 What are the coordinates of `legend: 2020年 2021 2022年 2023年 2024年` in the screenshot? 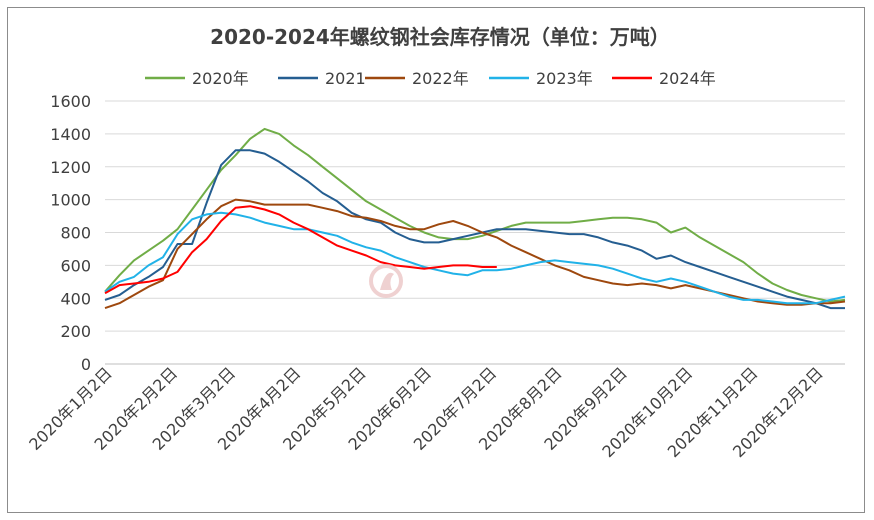 It's located at (430, 78).